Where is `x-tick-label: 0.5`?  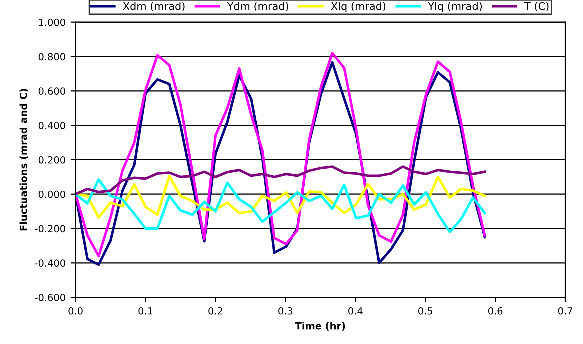 x-tick-label: 0.5 is located at coordinates (425, 311).